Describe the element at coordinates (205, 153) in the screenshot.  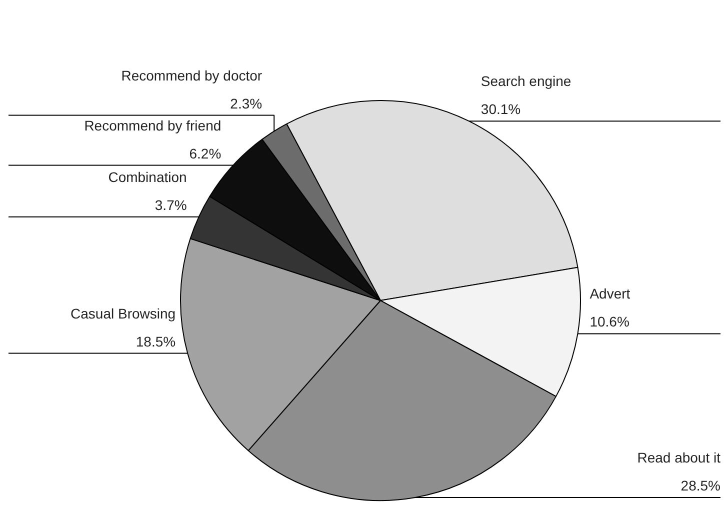
I see `data-label: 6.2%` at that location.